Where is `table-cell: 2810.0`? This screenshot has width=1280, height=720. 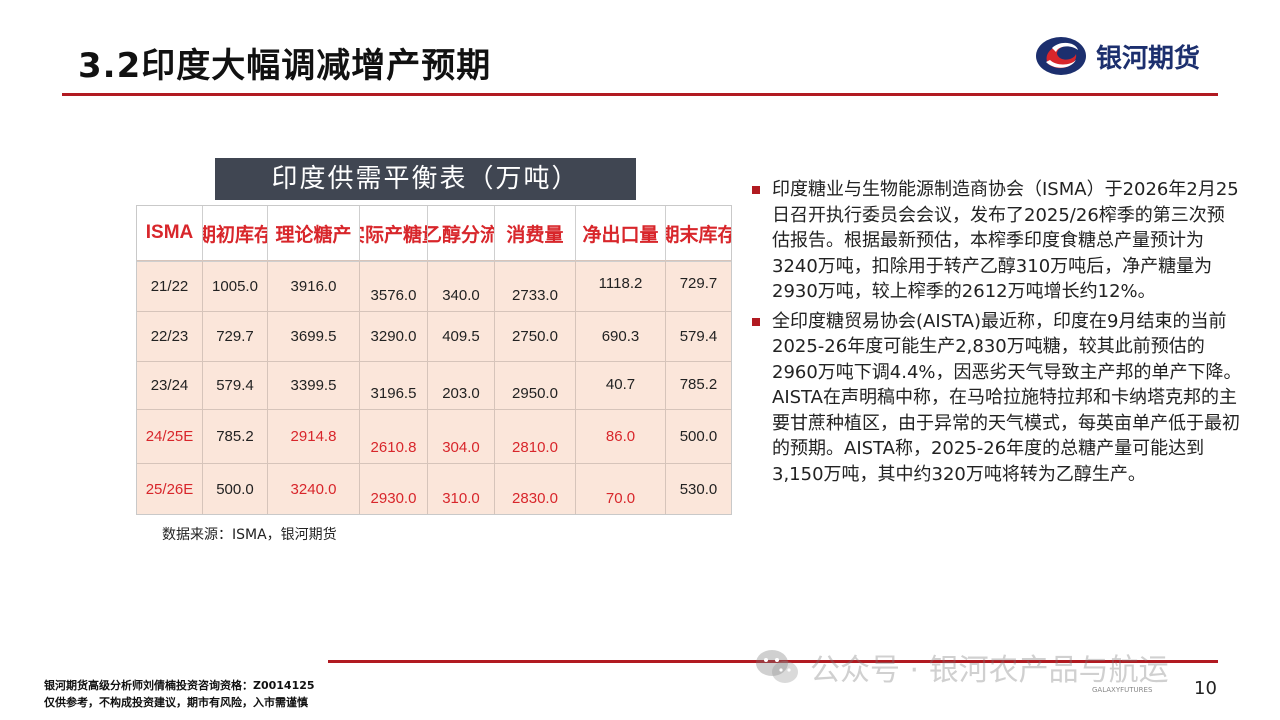 table-cell: 2810.0 is located at coordinates (535, 437).